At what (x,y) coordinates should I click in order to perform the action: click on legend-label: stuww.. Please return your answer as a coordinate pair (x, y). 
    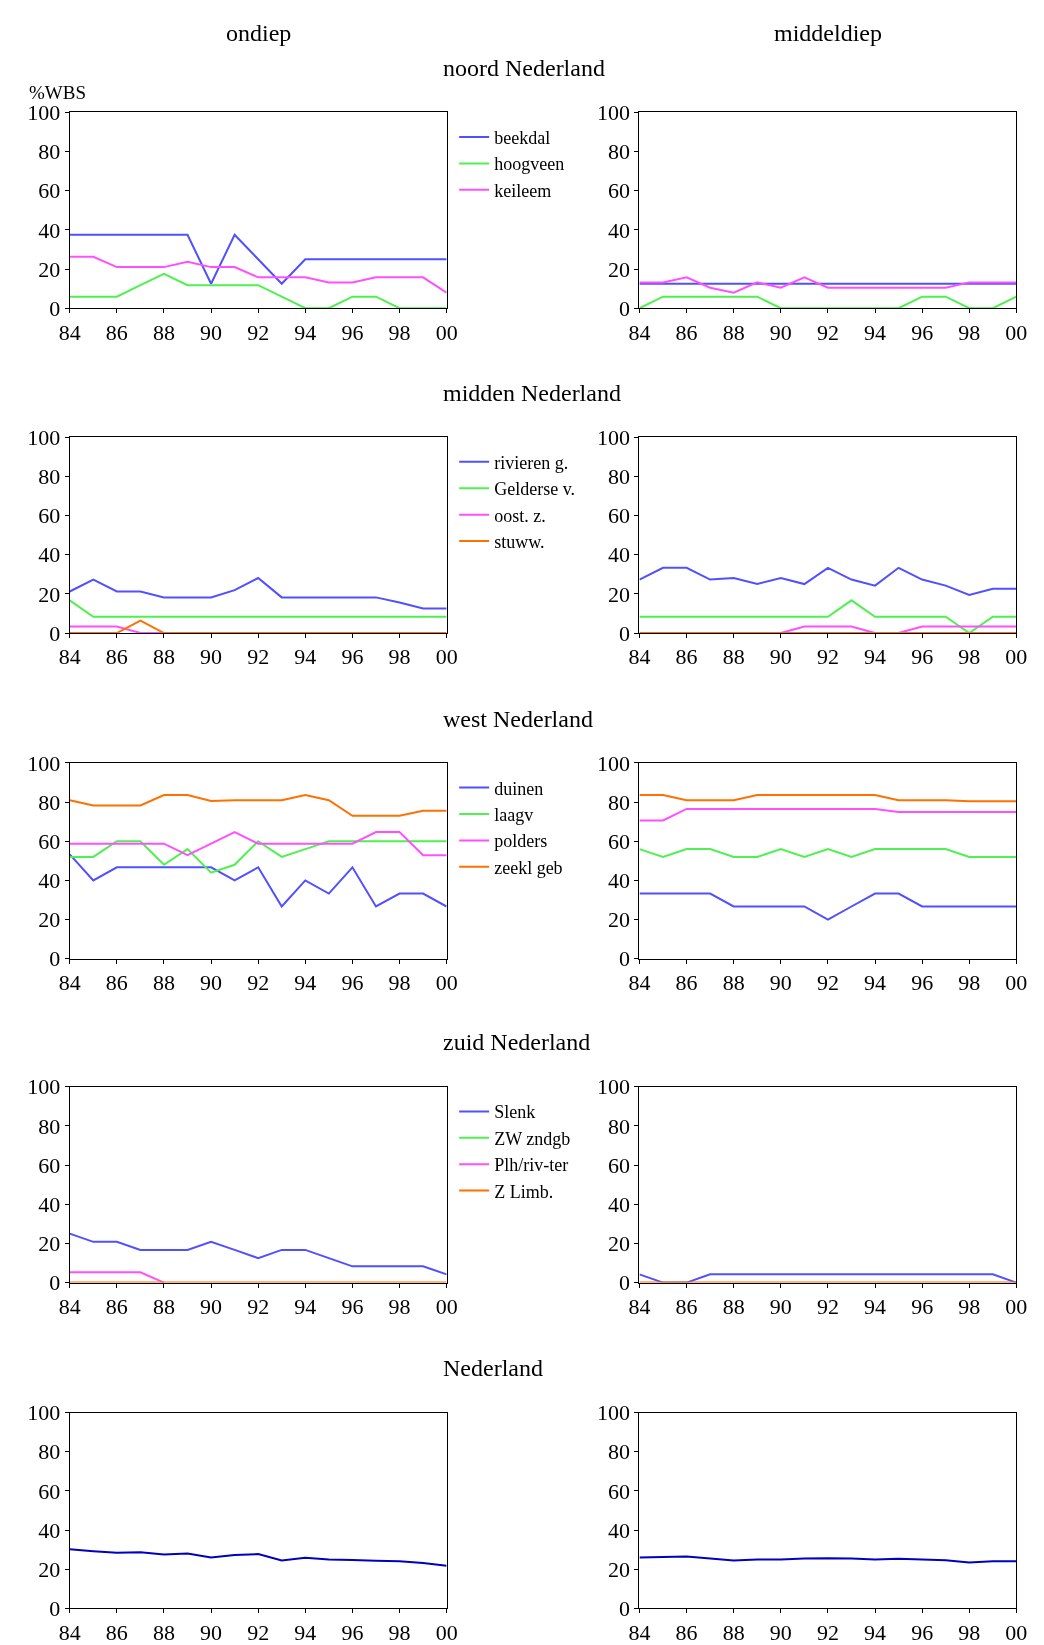
    Looking at the image, I should click on (519, 542).